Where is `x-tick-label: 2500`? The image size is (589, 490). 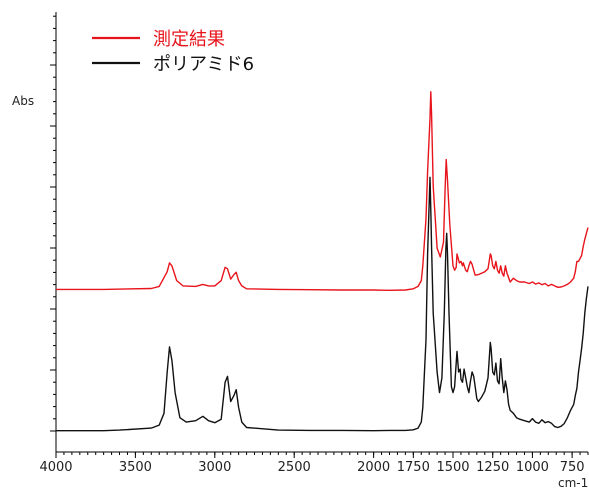 x-tick-label: 2500 is located at coordinates (294, 467).